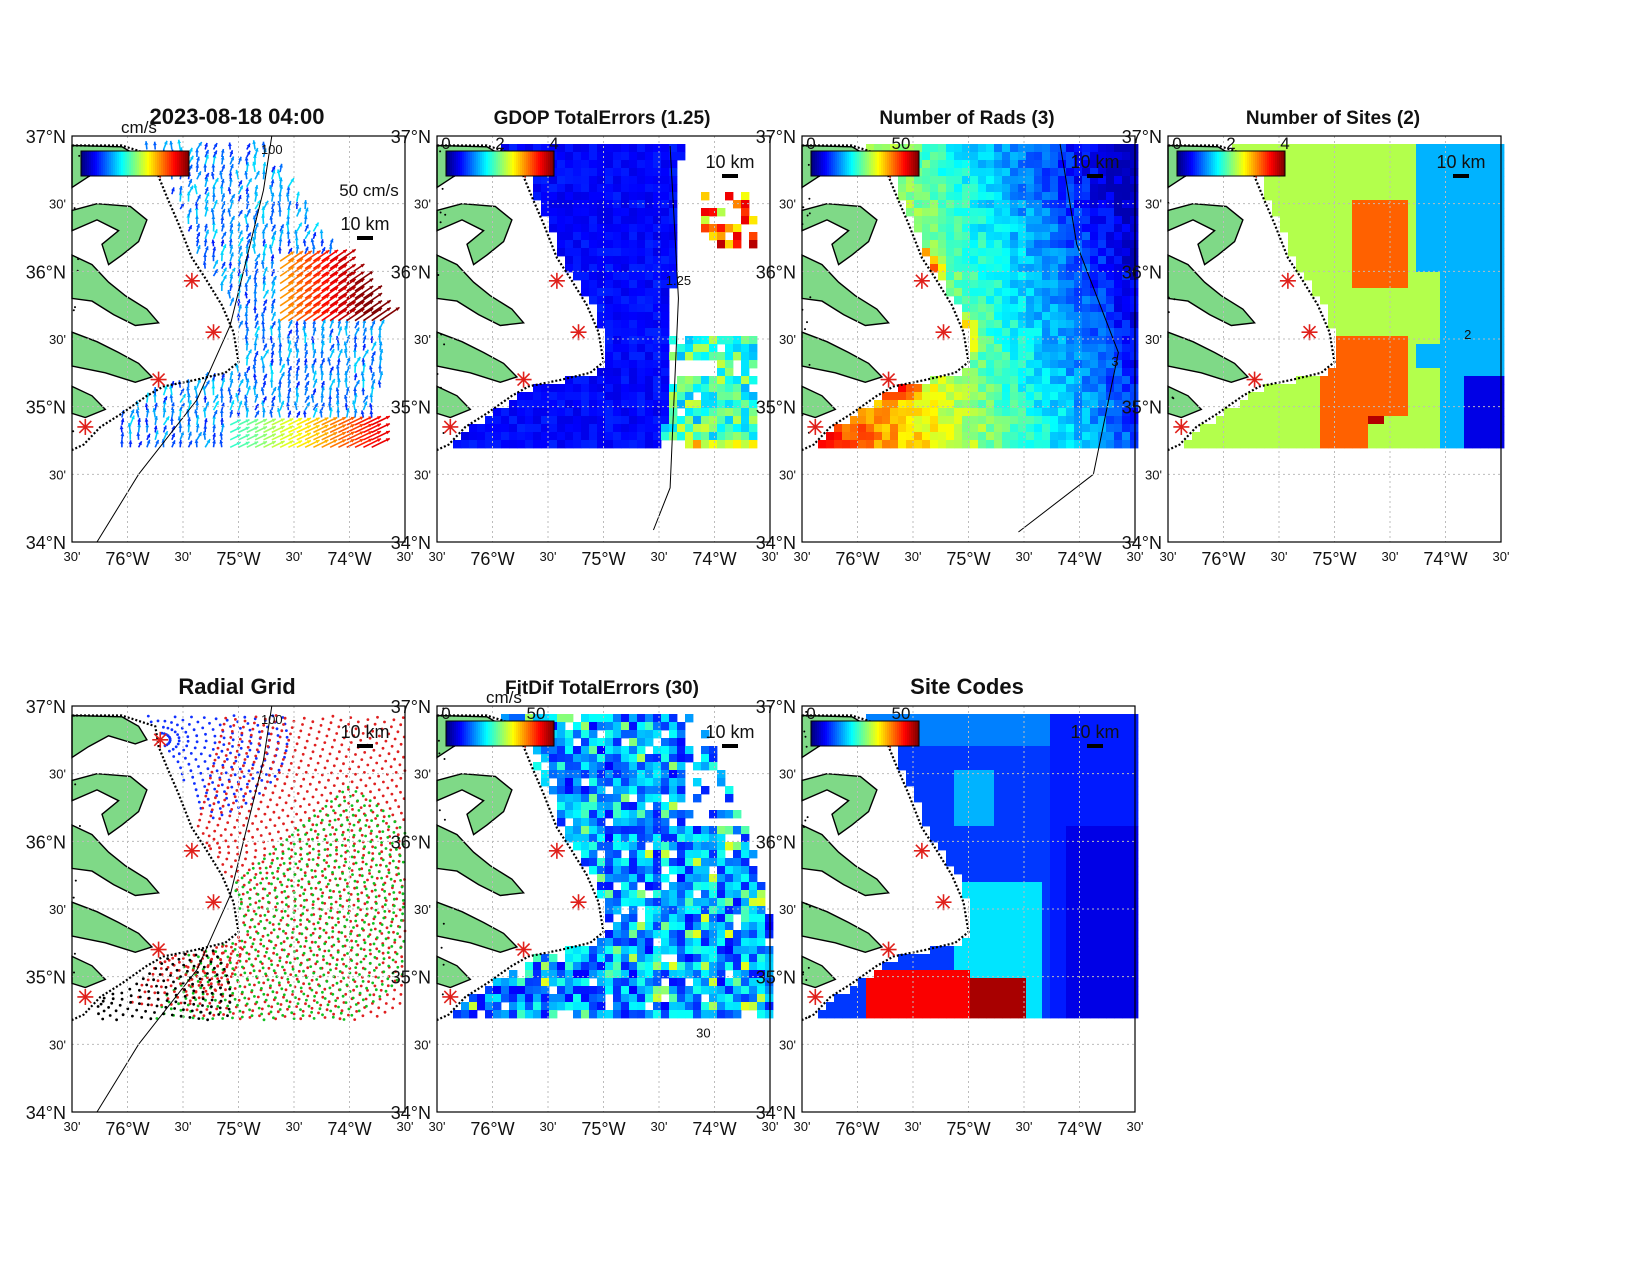 The width and height of the screenshot is (1650, 1275). Describe the element at coordinates (808, 164) in the screenshot. I see `shore-dot` at that location.